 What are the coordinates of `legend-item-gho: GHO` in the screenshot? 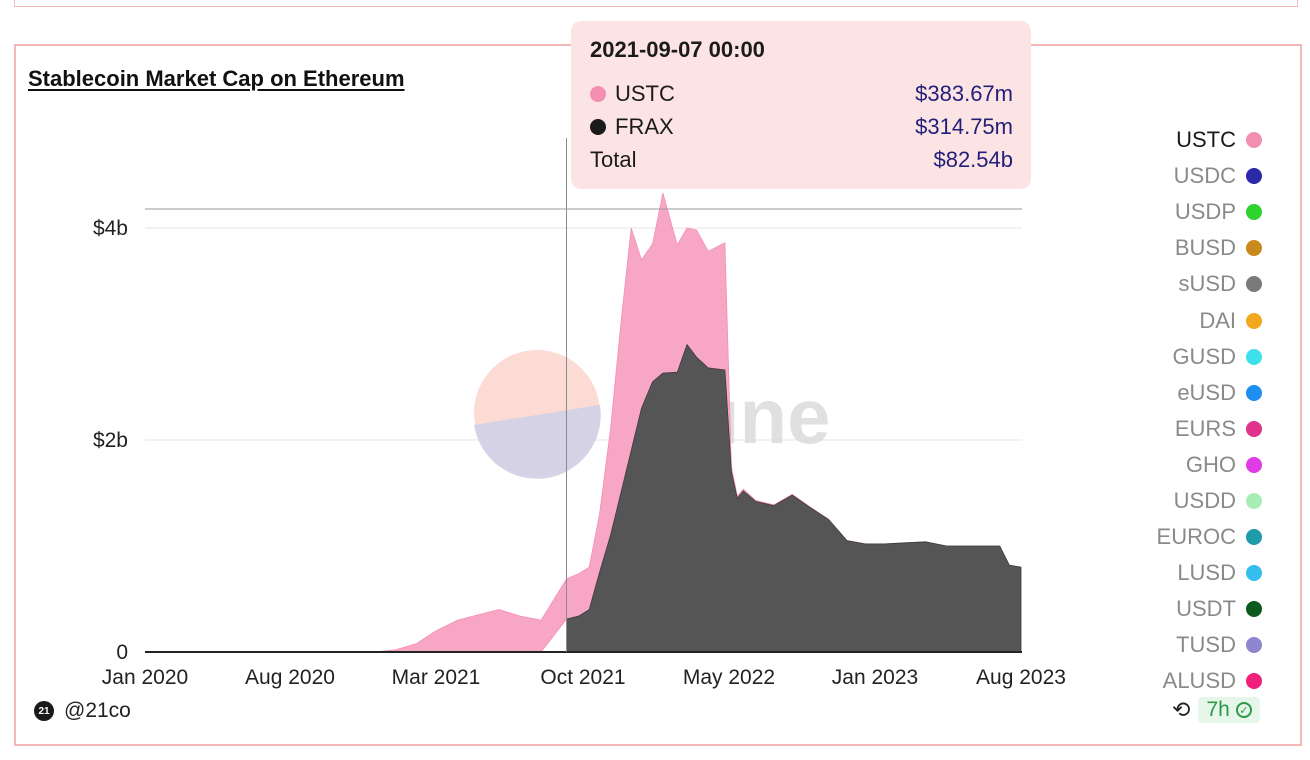 It's located at (1224, 465).